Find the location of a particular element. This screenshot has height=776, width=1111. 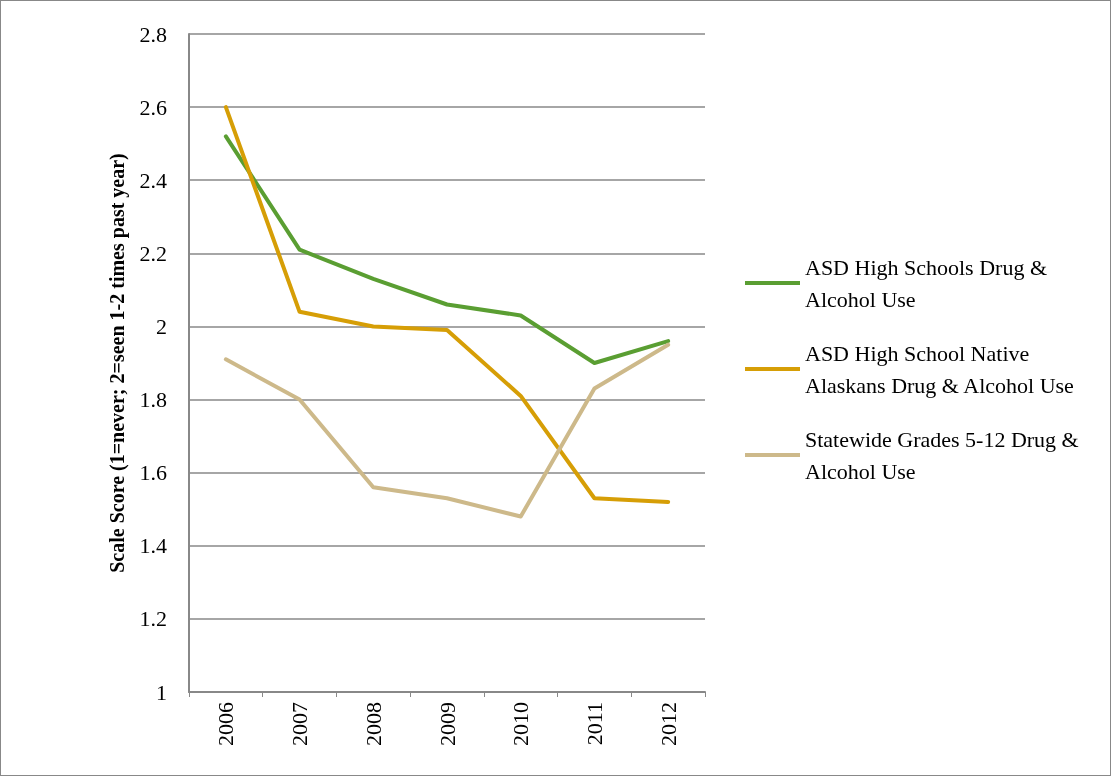

y-tick-label: 1 is located at coordinates (161, 692).